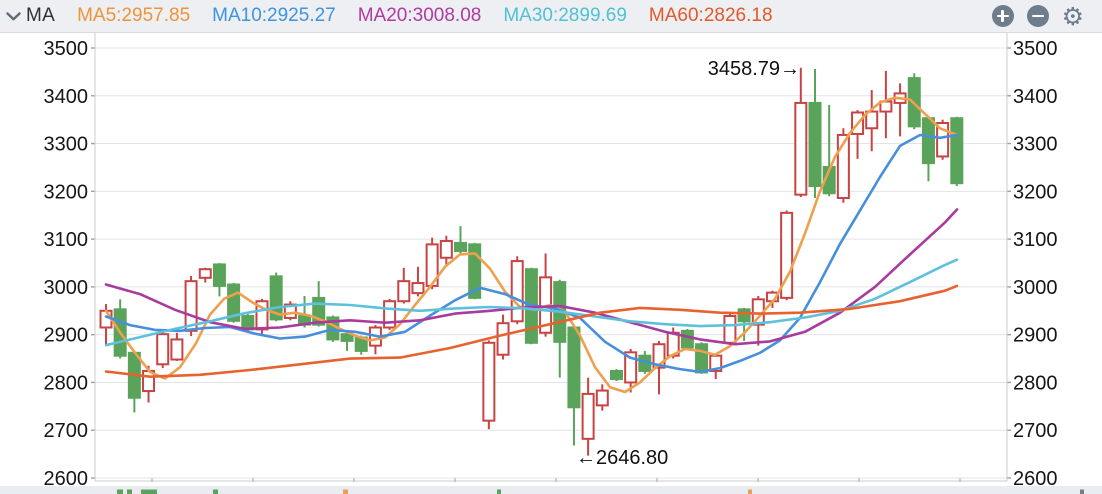  Describe the element at coordinates (66, 288) in the screenshot. I see `left-axis-label: 3000` at that location.